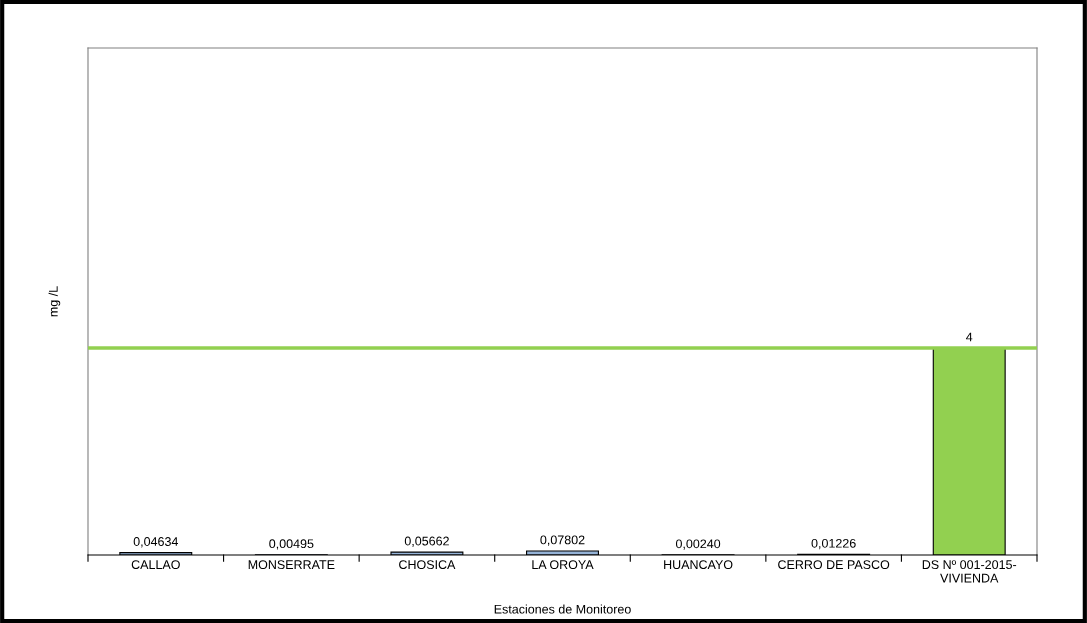 The width and height of the screenshot is (1087, 623). Describe the element at coordinates (833, 544) in the screenshot. I see `data-label: 0,01226` at that location.